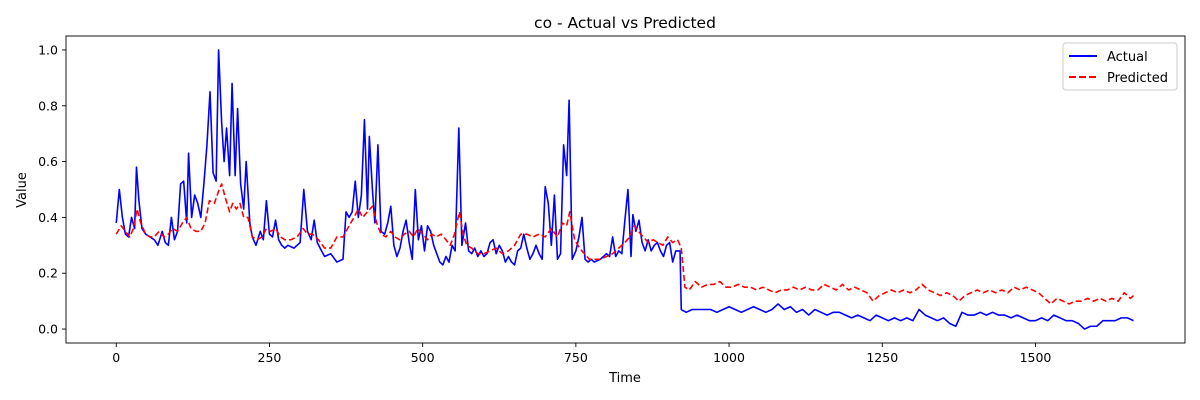 Image resolution: width=1200 pixels, height=400 pixels. I want to click on legend: Actual Predicted, so click(1120, 66).